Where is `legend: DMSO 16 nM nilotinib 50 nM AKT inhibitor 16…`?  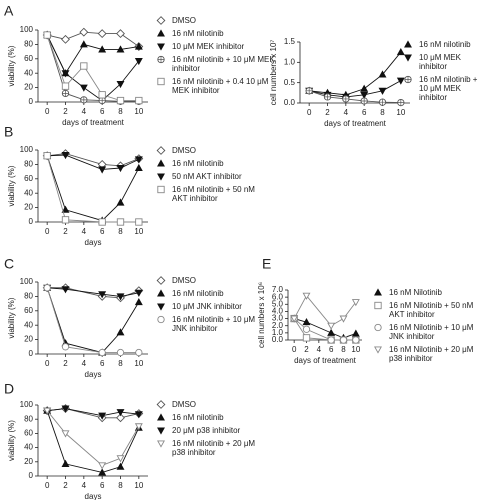
legend: DMSO 16 nM nilotinib 50 nM AKT inhibitor 16… is located at coordinates (210, 176).